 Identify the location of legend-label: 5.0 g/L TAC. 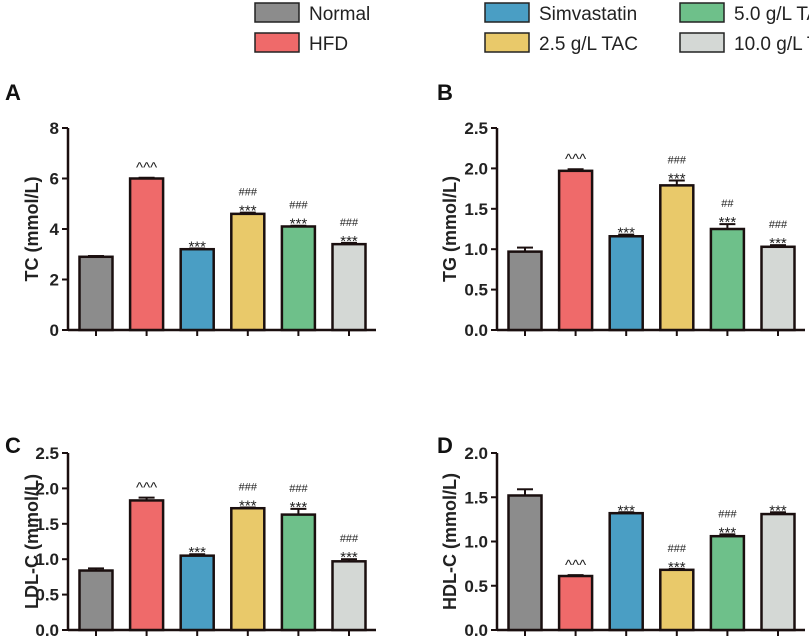
(771, 14).